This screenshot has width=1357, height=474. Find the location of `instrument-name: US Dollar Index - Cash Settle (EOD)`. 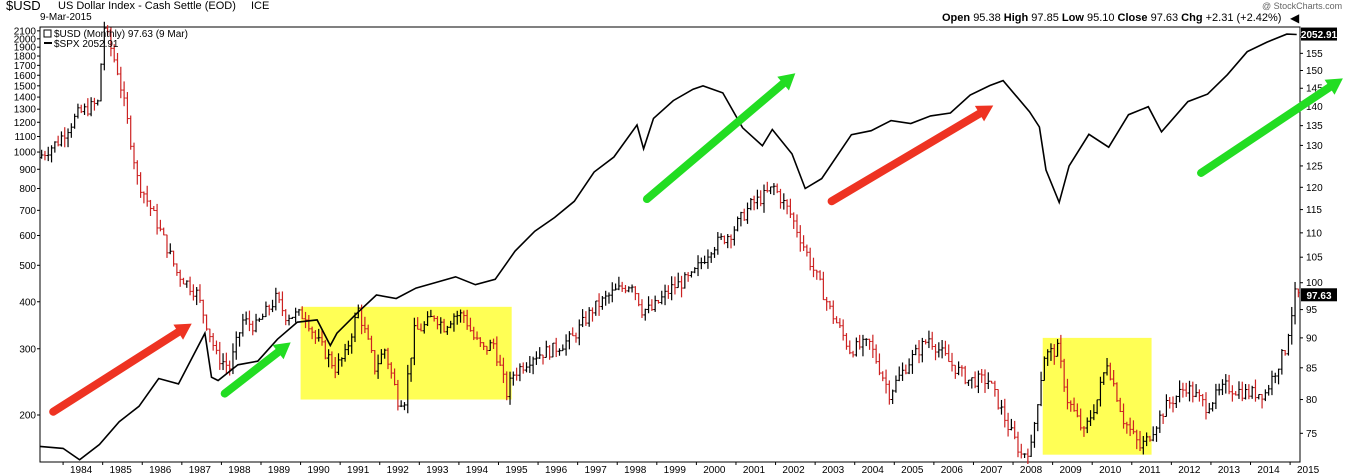

instrument-name: US Dollar Index - Cash Settle (EOD) is located at coordinates (147, 6).